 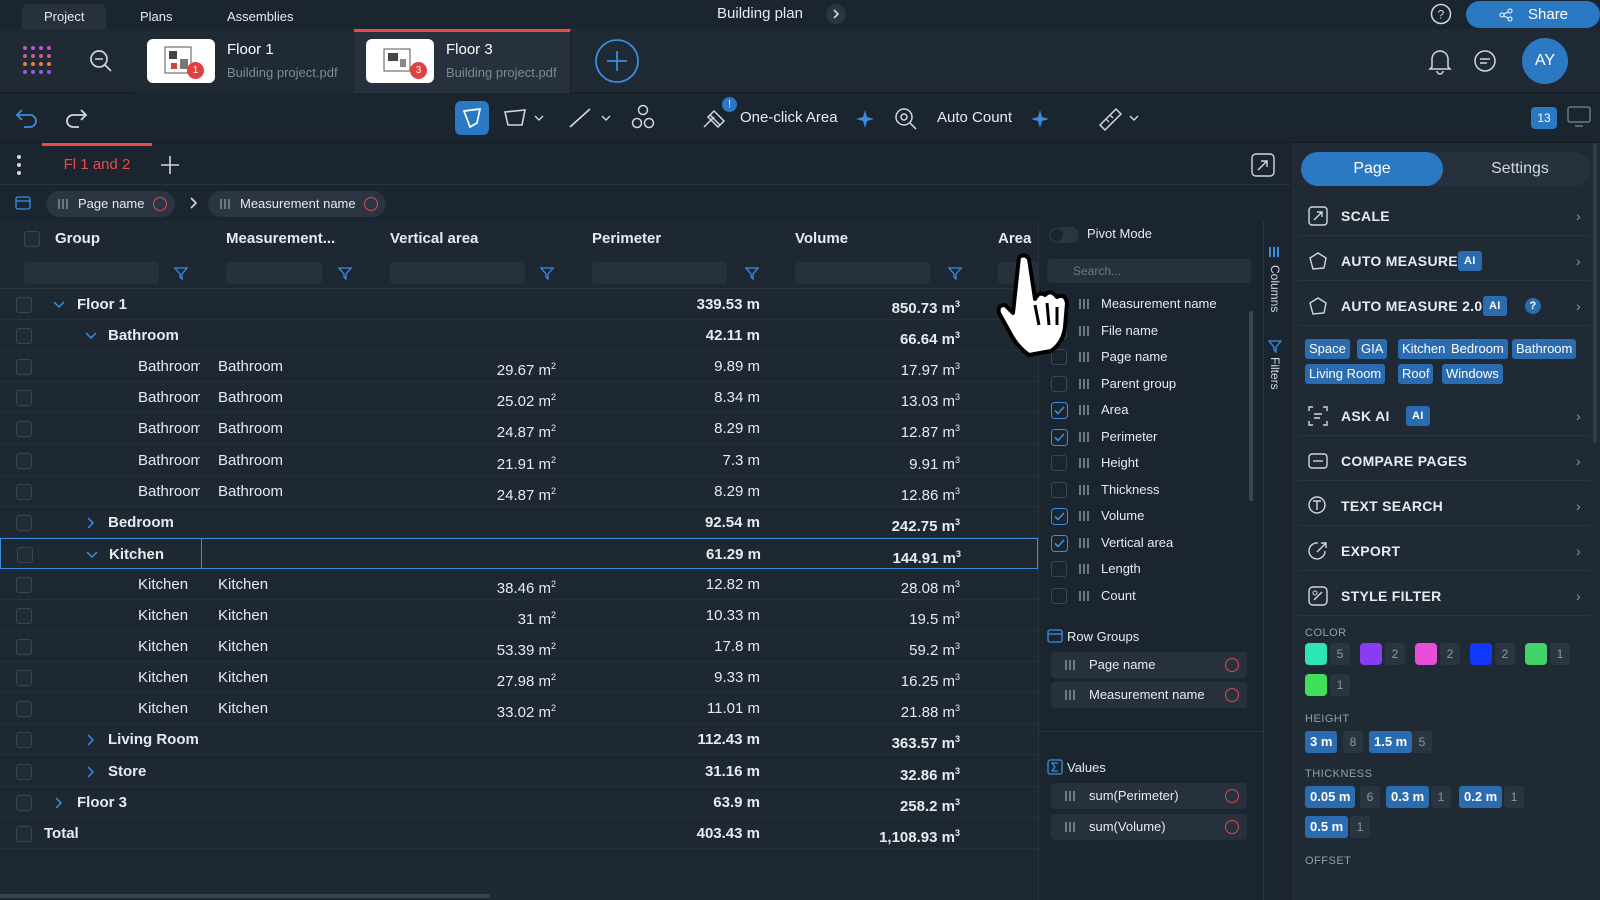 What do you see at coordinates (64, 16) in the screenshot?
I see `nav-tab-project: Project` at bounding box center [64, 16].